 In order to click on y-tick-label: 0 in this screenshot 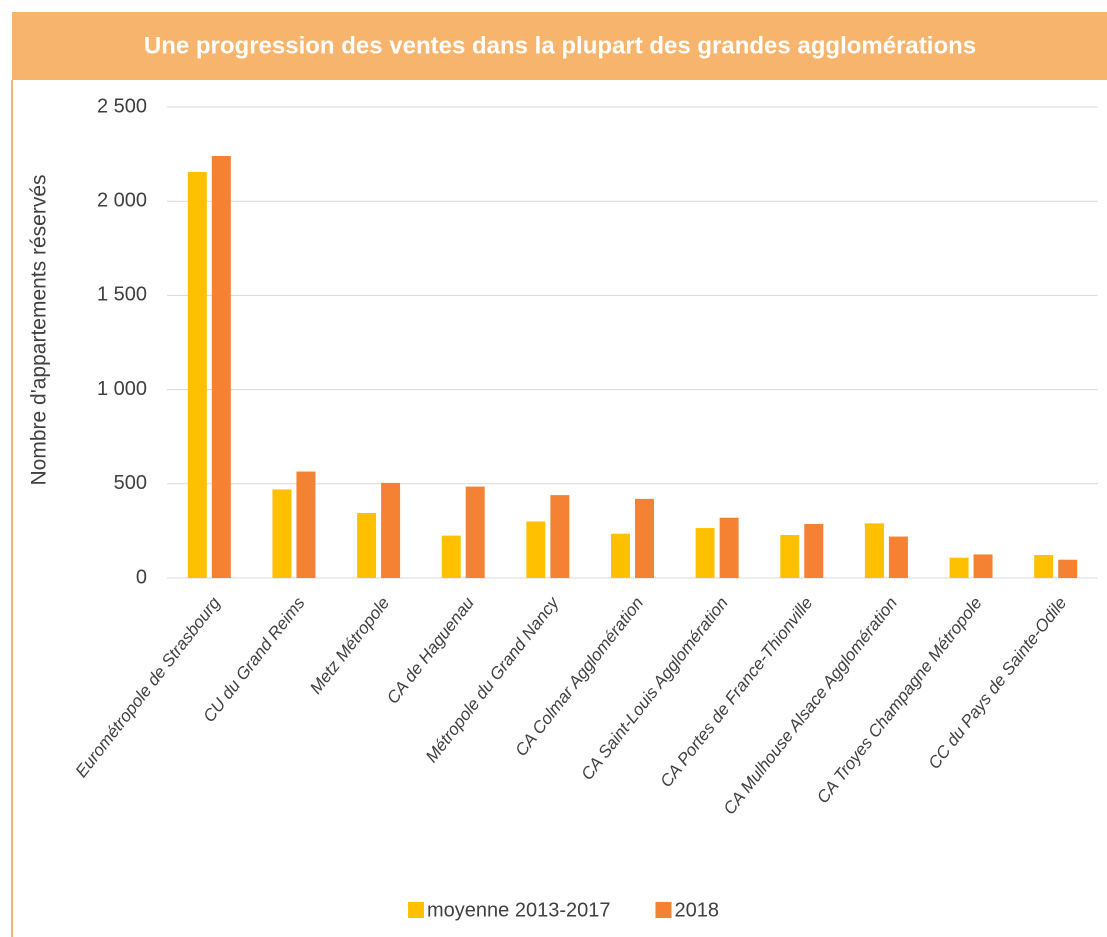, I will do `click(141, 577)`.